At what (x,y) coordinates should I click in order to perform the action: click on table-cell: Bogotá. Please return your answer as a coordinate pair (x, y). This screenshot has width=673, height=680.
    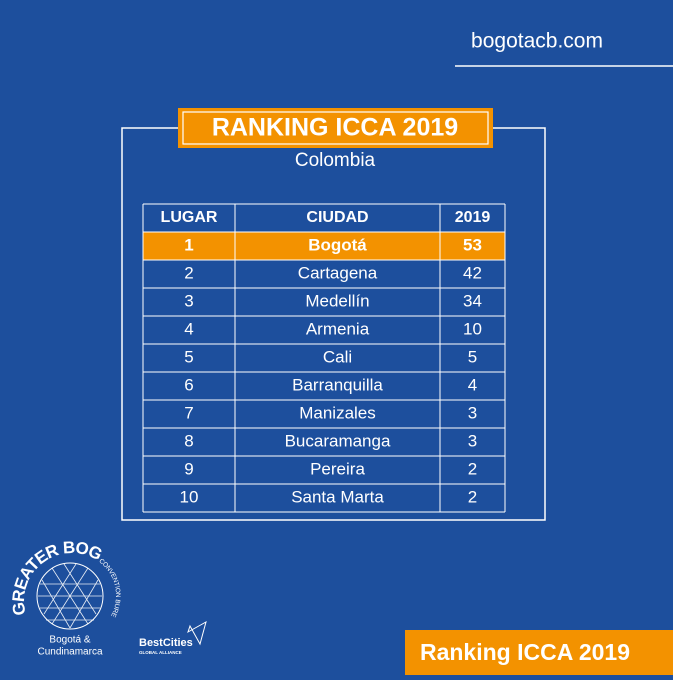
    Looking at the image, I should click on (337, 244).